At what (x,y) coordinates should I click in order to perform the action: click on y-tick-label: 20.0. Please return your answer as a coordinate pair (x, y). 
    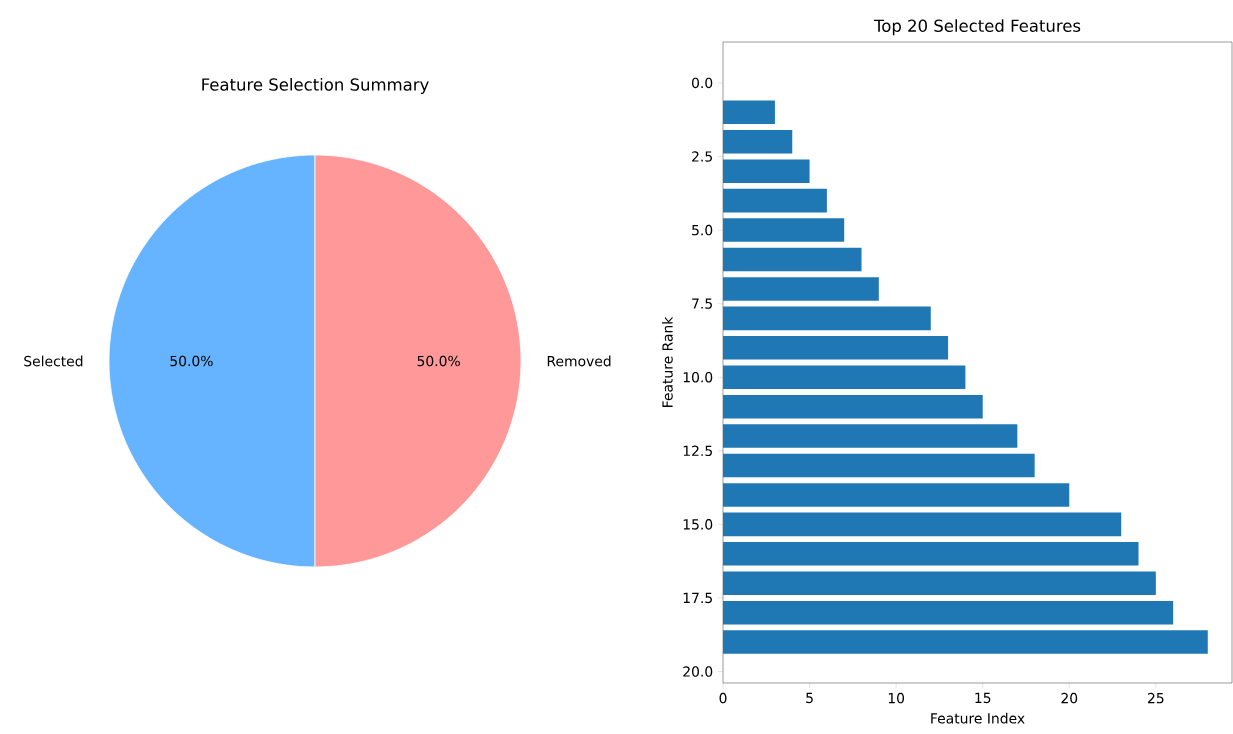
    Looking at the image, I should click on (698, 671).